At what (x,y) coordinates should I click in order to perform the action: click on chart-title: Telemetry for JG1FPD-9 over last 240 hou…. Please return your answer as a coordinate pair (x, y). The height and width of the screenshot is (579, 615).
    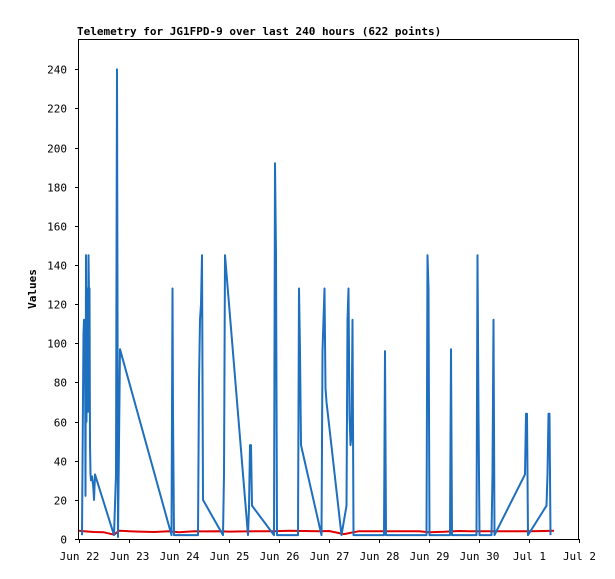
    Looking at the image, I should click on (259, 31).